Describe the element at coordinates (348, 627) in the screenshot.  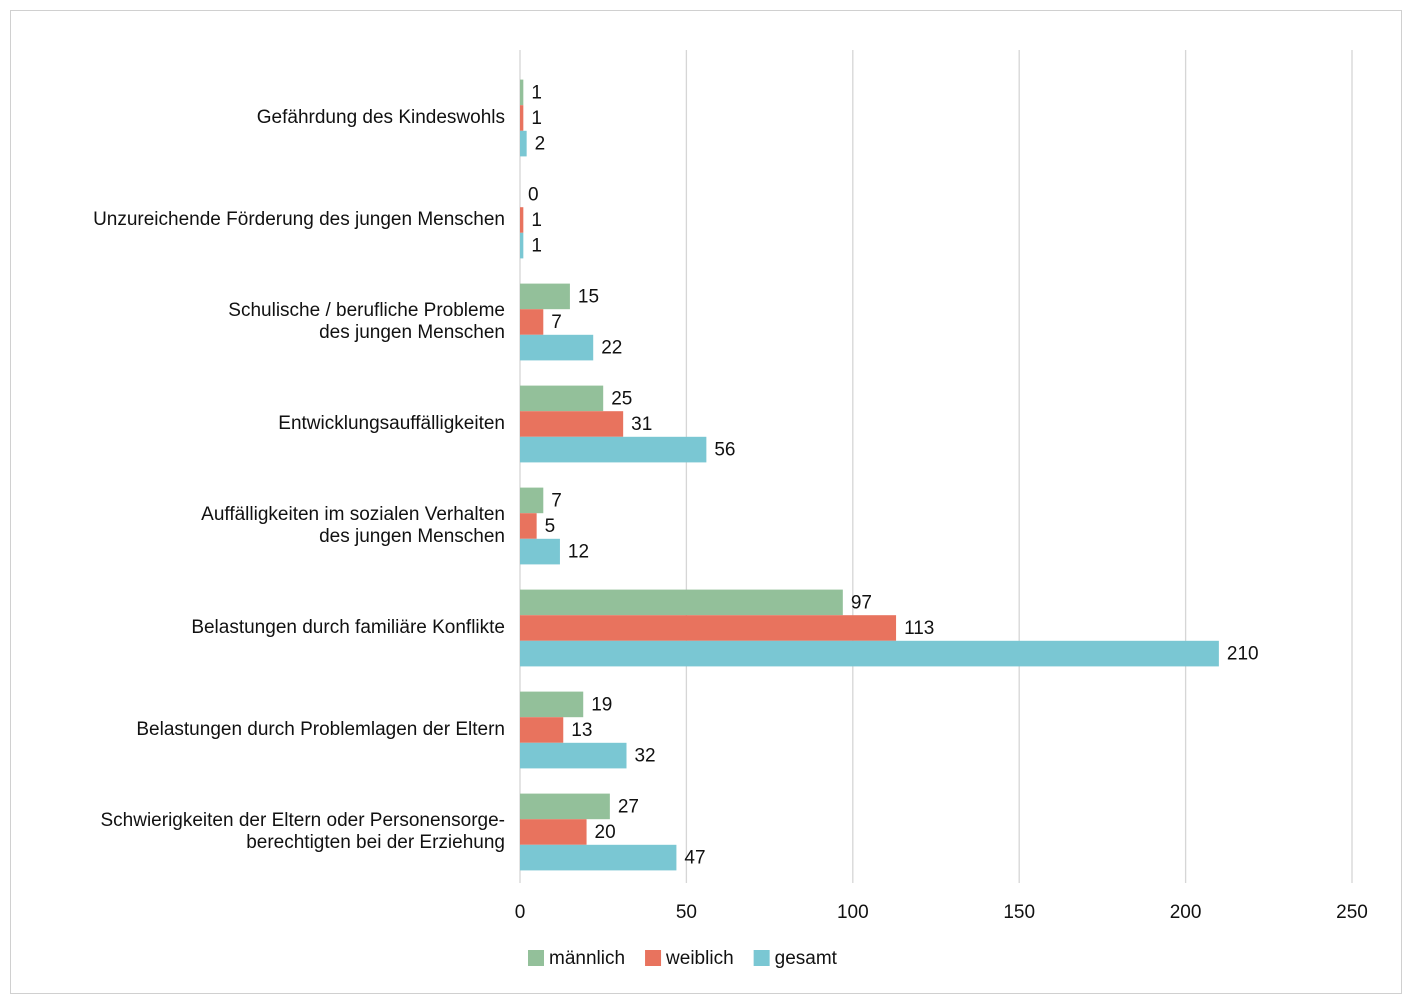
I see `category-label: Belastungen durch familiäre Konflikte` at that location.